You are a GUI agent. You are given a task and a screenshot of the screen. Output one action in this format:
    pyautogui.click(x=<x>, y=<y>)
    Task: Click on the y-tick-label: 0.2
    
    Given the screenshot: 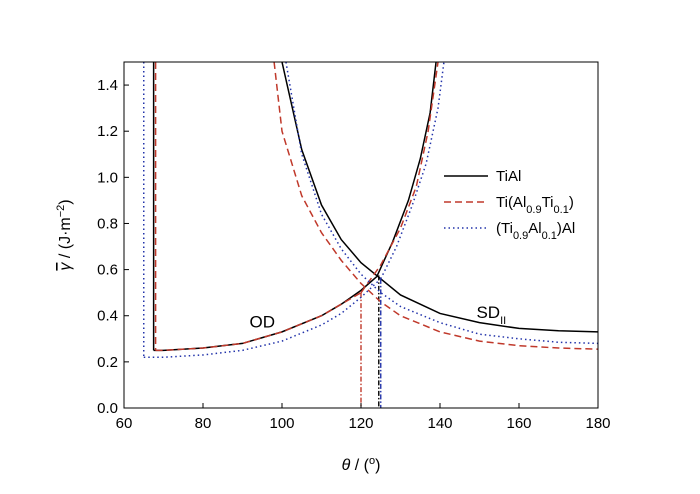 What is the action you would take?
    pyautogui.click(x=107, y=362)
    